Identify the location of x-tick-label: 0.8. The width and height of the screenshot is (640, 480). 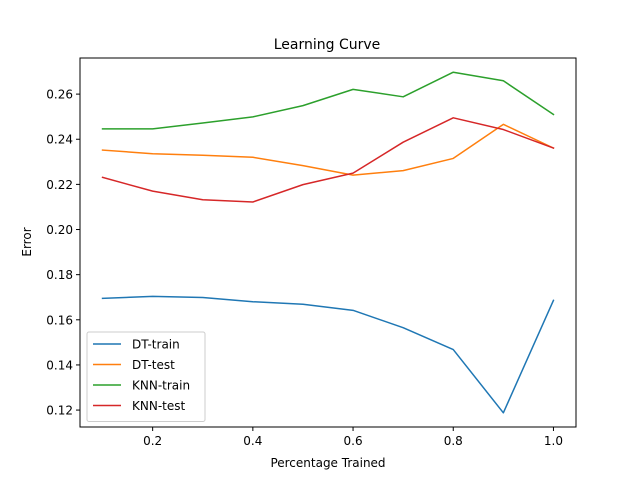
(453, 441).